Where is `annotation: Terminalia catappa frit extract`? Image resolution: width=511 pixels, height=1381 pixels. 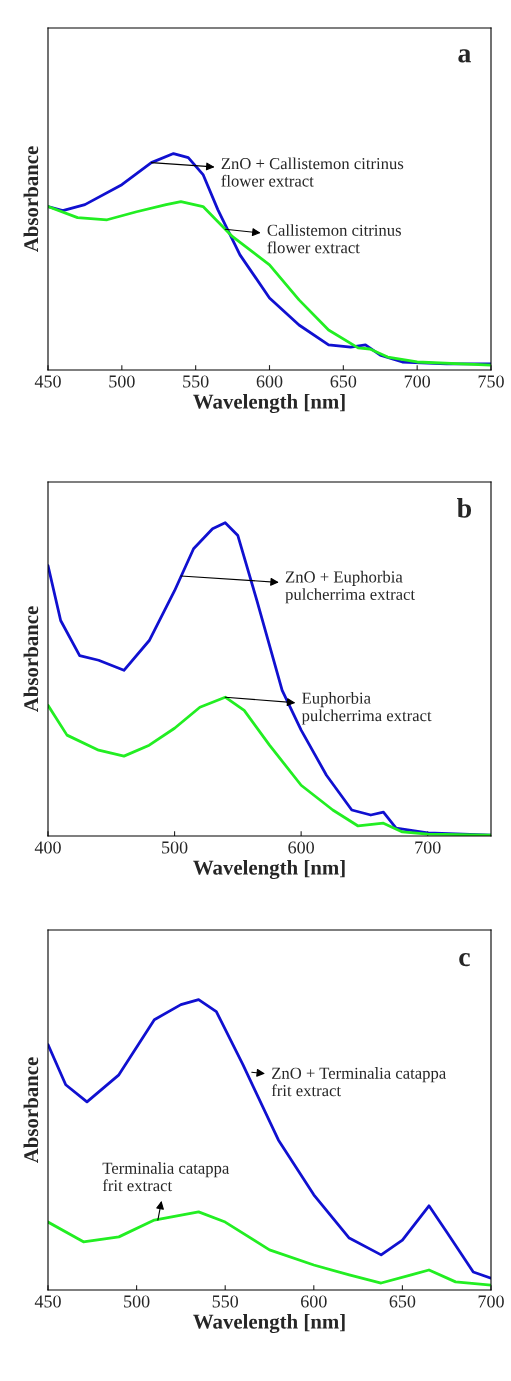
annotation: Terminalia catappa frit extract is located at coordinates (166, 1177).